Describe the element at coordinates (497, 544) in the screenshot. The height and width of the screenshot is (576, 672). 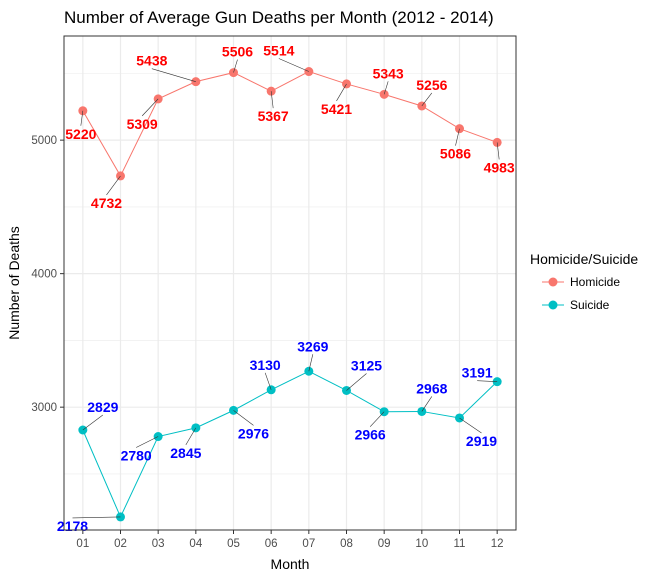
I see `x-tick-label: 12` at that location.